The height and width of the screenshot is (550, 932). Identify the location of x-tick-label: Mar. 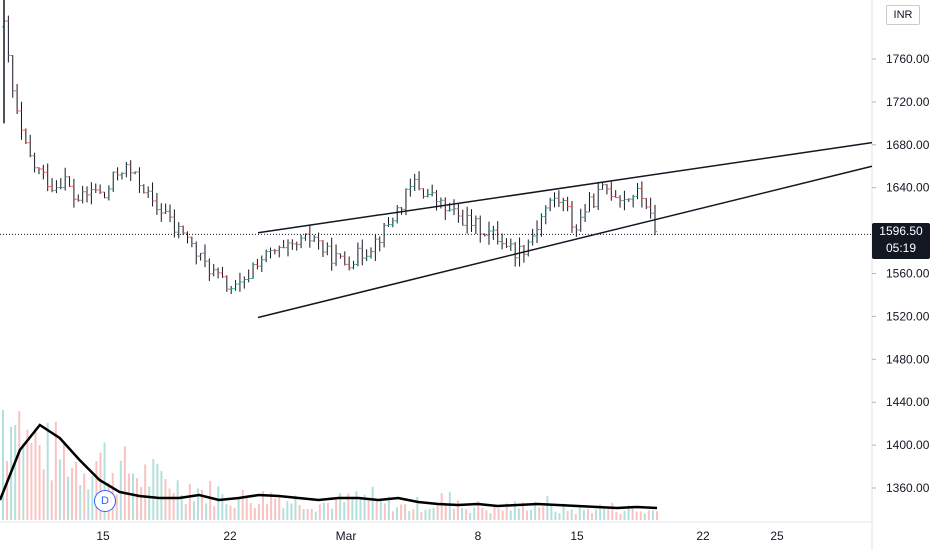
(346, 536).